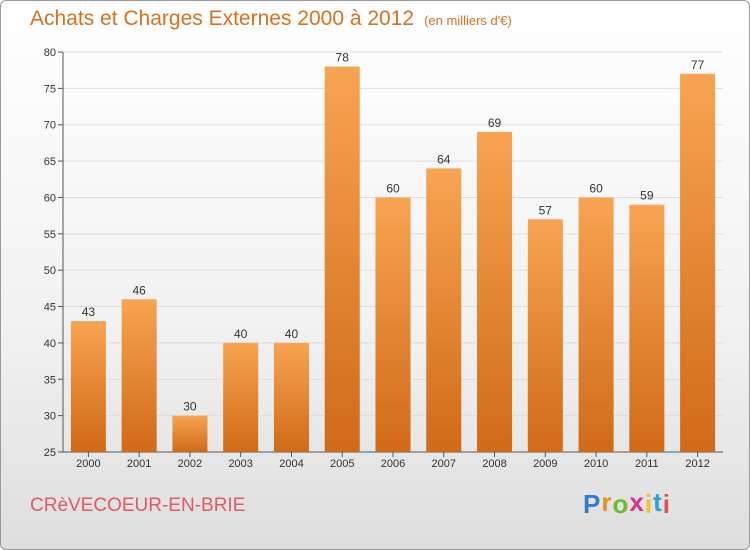  What do you see at coordinates (607, 502) in the screenshot?
I see `logo-letter: r` at bounding box center [607, 502].